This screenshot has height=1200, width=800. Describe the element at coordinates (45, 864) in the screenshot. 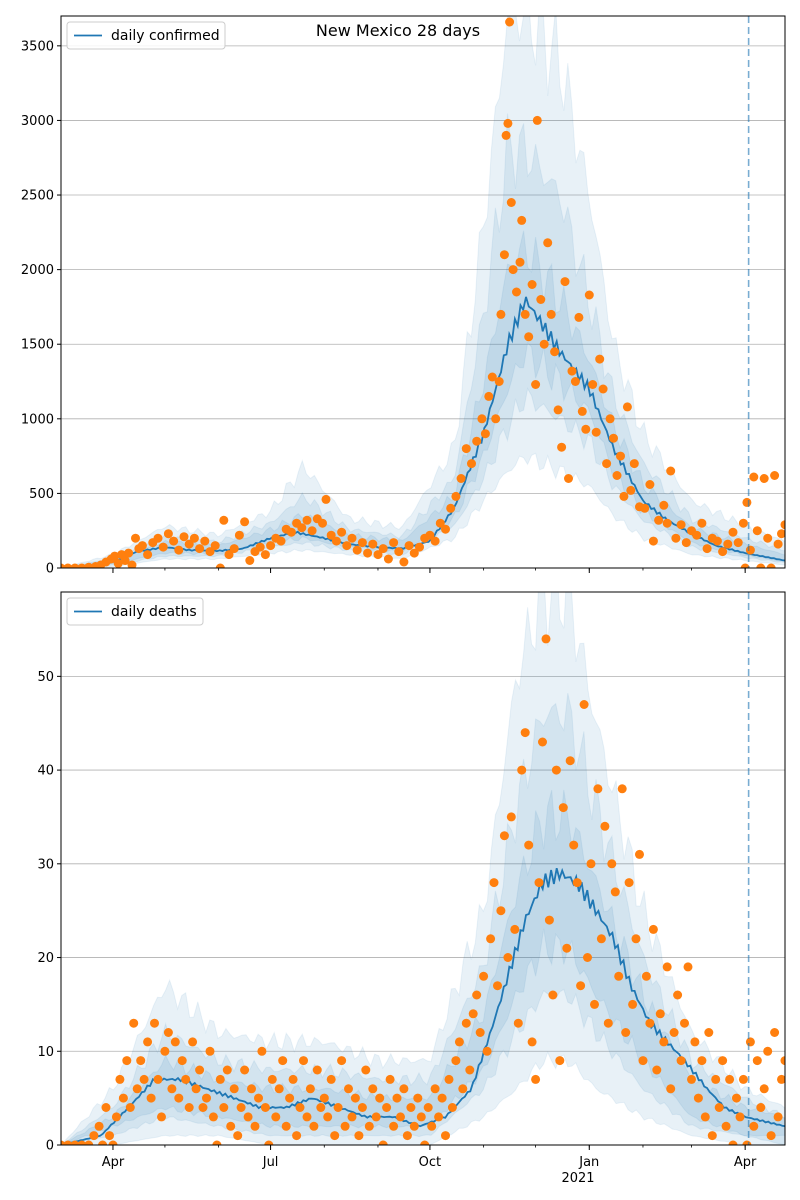

I see `y-tick-label: 30` at that location.